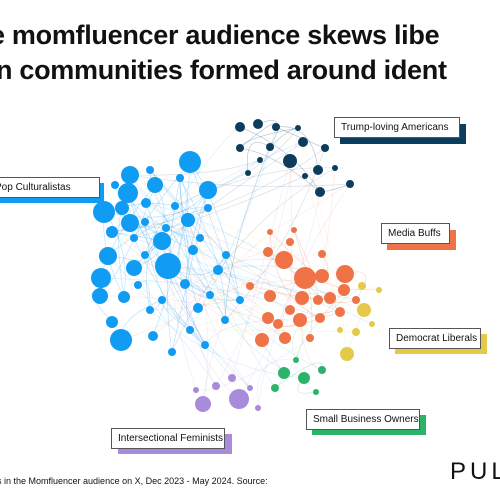  I want to click on chart-title-line-1: e momfluencer audience skews libe, so click(220, 35).